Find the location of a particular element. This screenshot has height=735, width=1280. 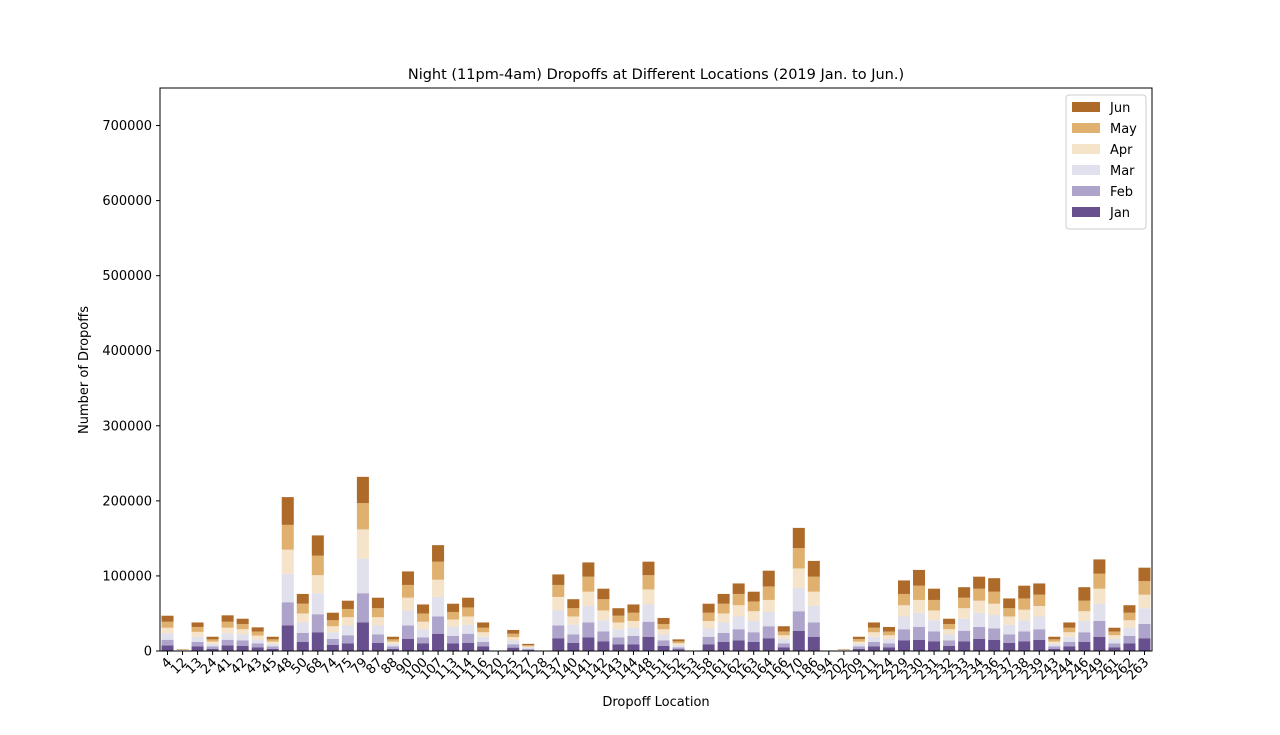

legend-label-mar: Mar is located at coordinates (1122, 171).